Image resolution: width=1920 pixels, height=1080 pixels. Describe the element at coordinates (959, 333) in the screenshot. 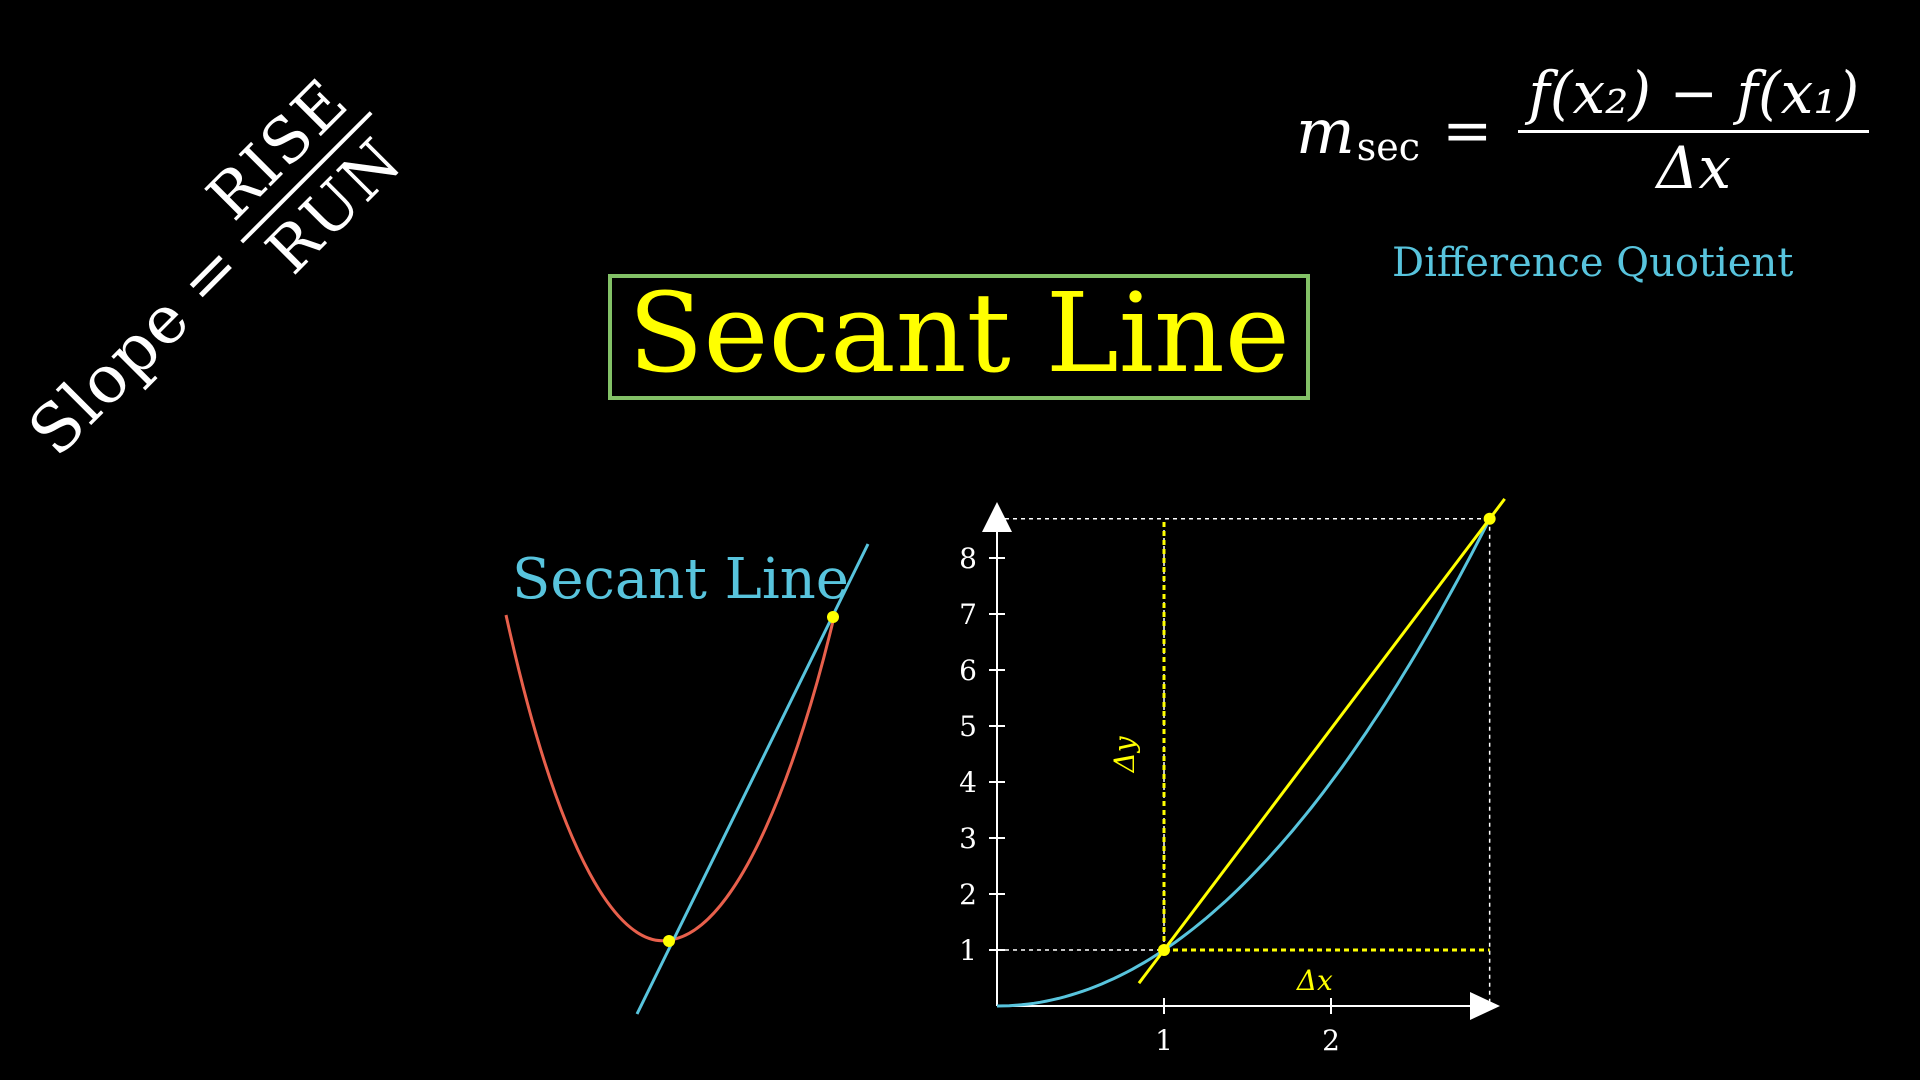

I see `page-title: Secant Line` at that location.